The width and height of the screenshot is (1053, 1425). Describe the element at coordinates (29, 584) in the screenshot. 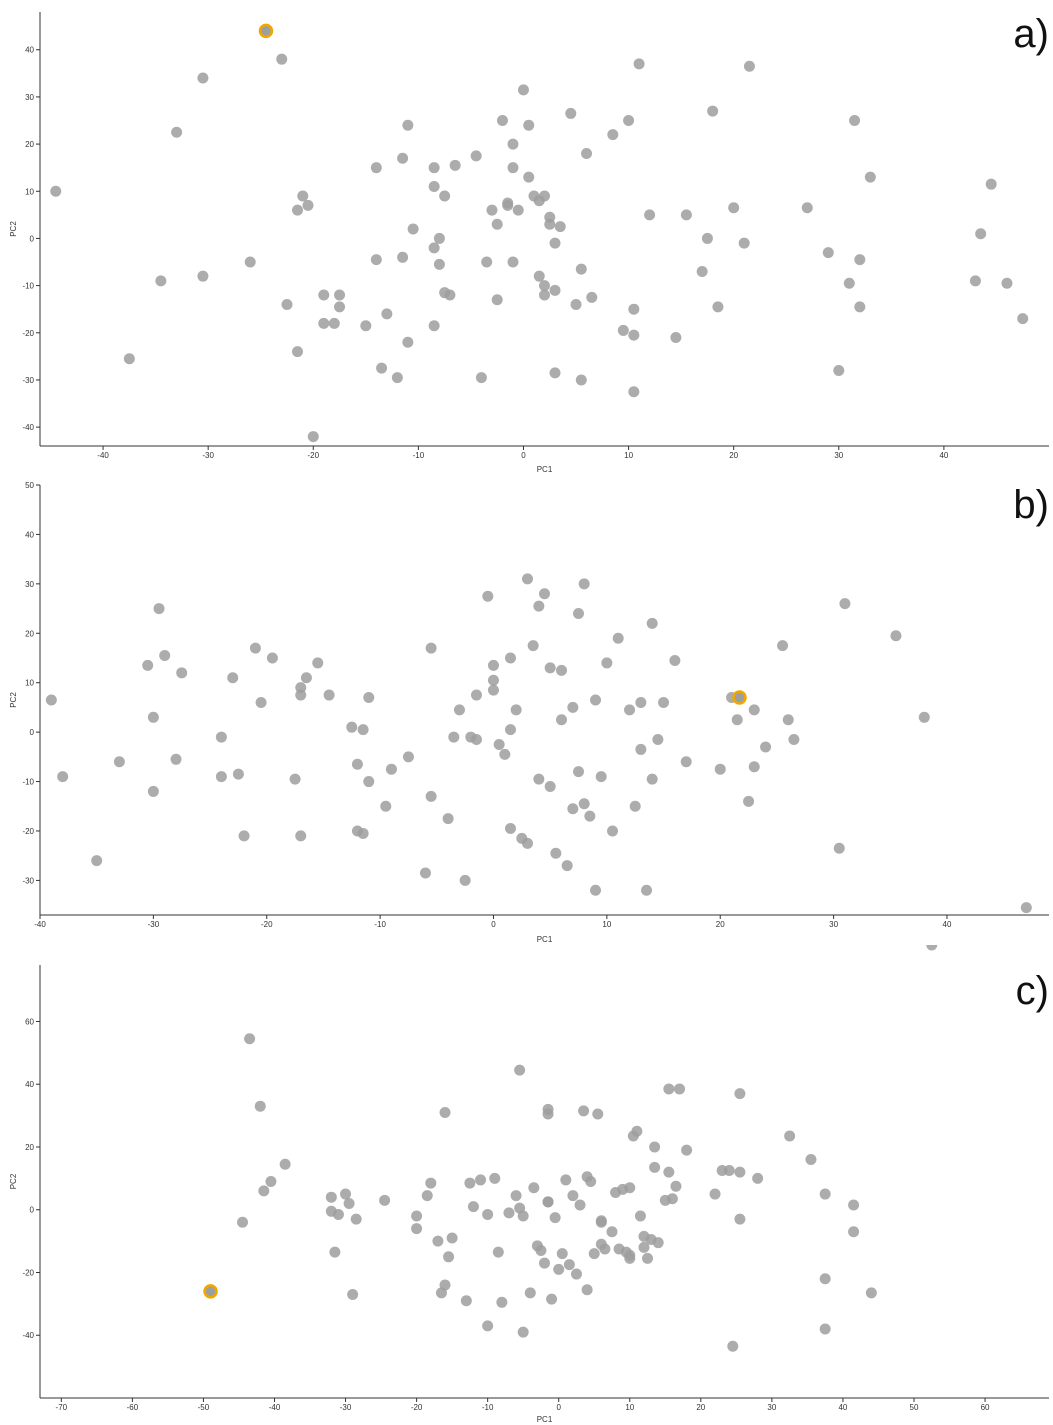

I see `y-tick-label: 30` at that location.